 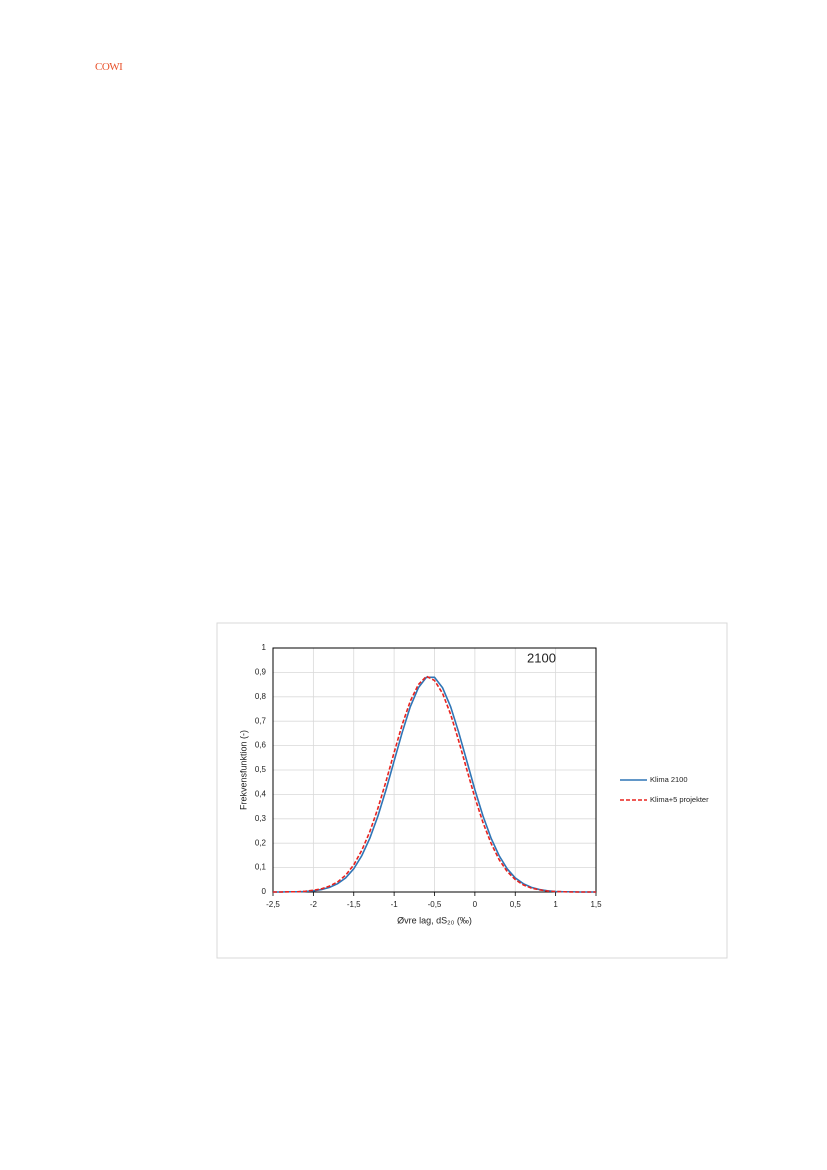 What do you see at coordinates (264, 891) in the screenshot?
I see `y-tick-label: 0` at bounding box center [264, 891].